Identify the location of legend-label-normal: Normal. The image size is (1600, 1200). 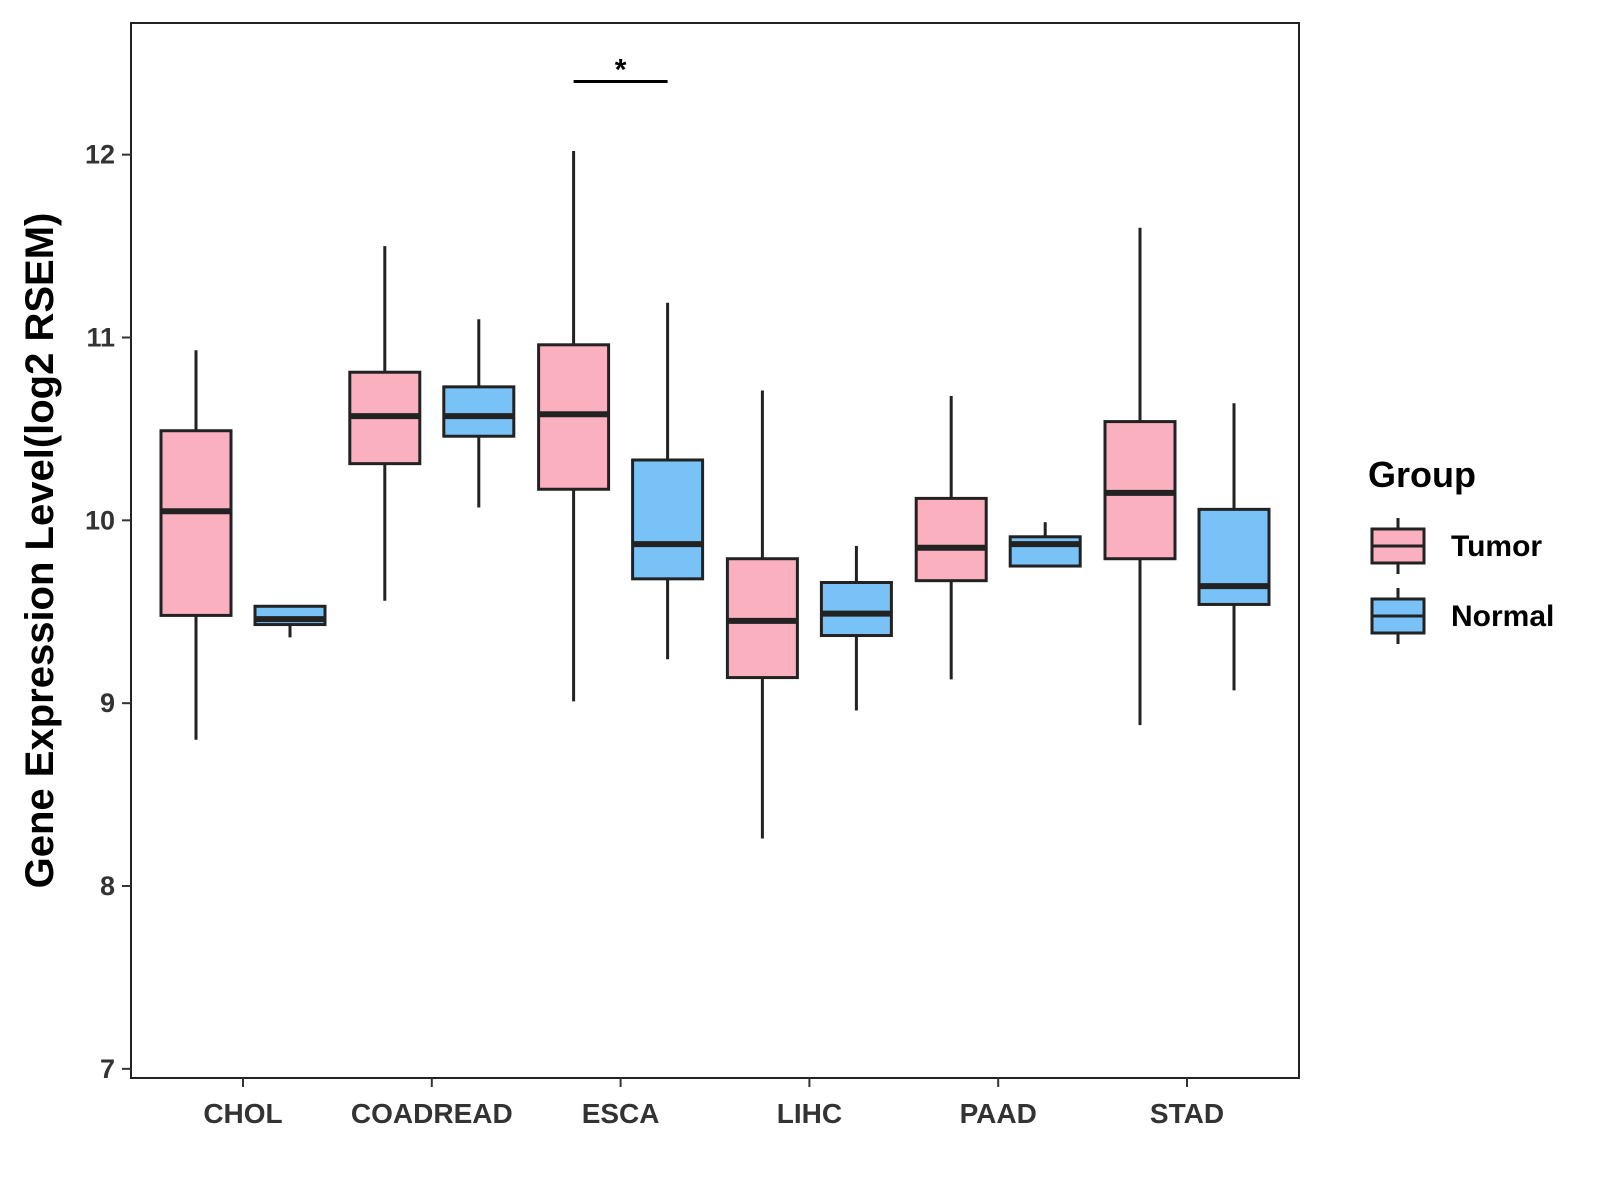
(1502, 616).